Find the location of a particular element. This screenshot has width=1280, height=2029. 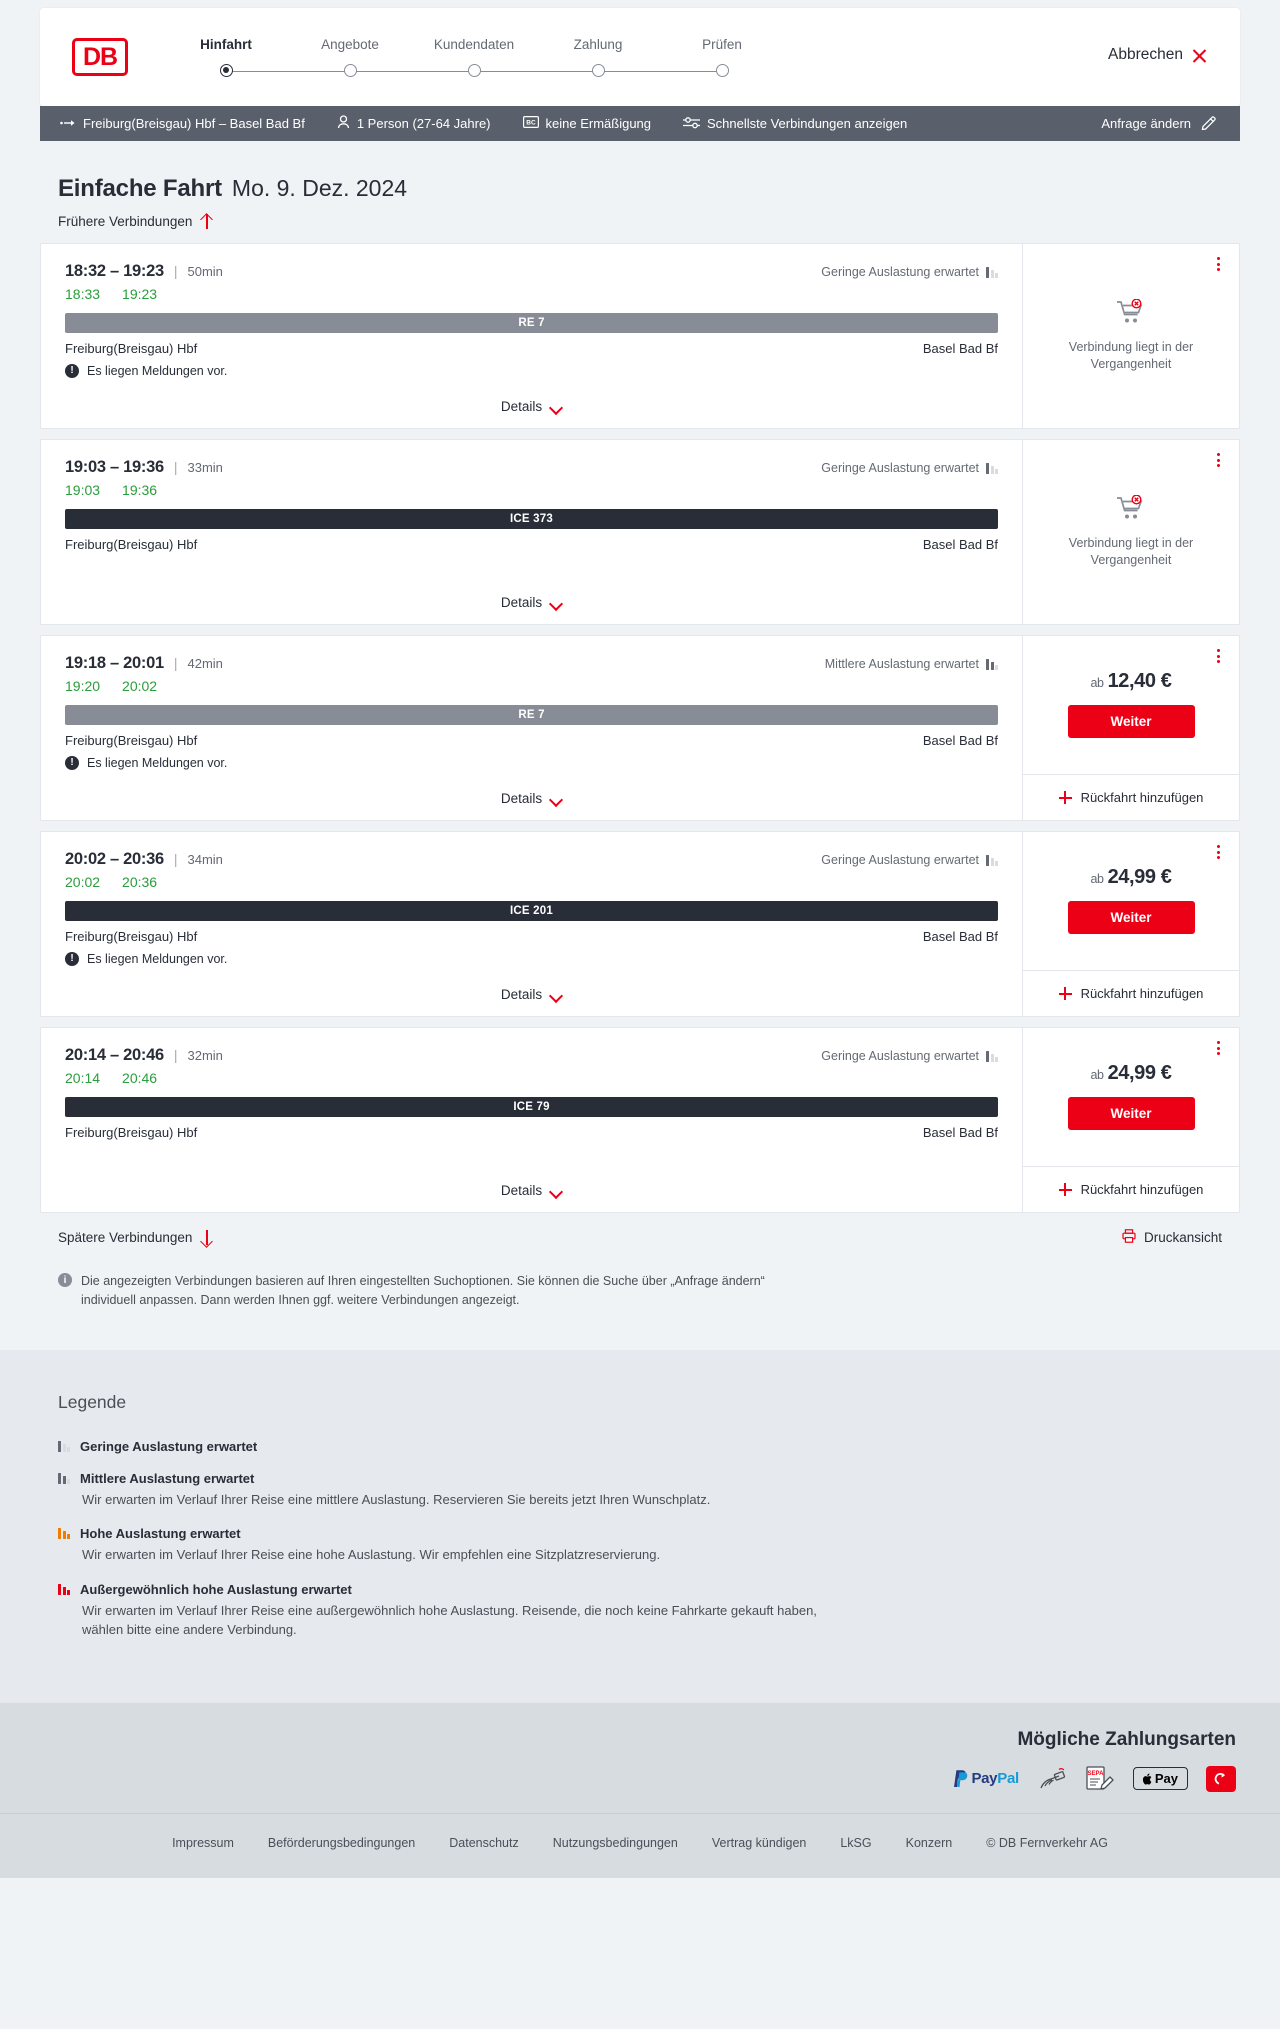

price-panel: ab 12,40 € Weiter is located at coordinates (1131, 705).